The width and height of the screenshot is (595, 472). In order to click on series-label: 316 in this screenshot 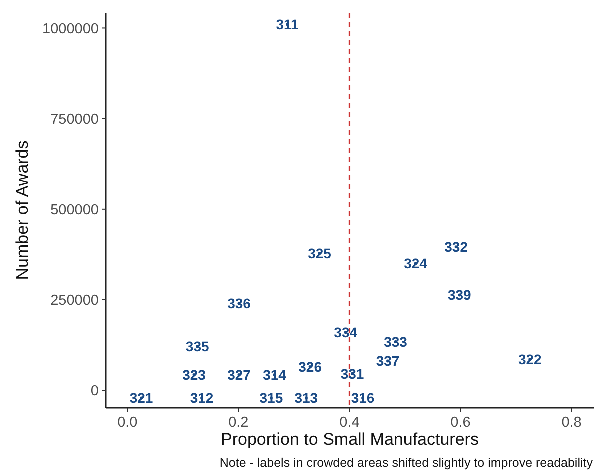, I will do `click(363, 398)`.